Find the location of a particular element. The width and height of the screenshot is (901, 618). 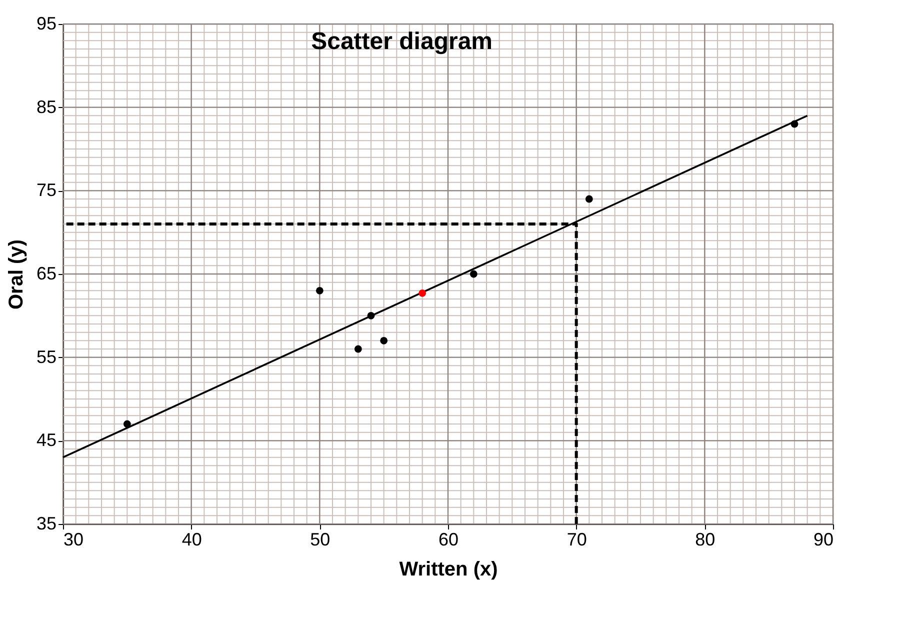

y-axis-title: Oral (y) is located at coordinates (16, 274).